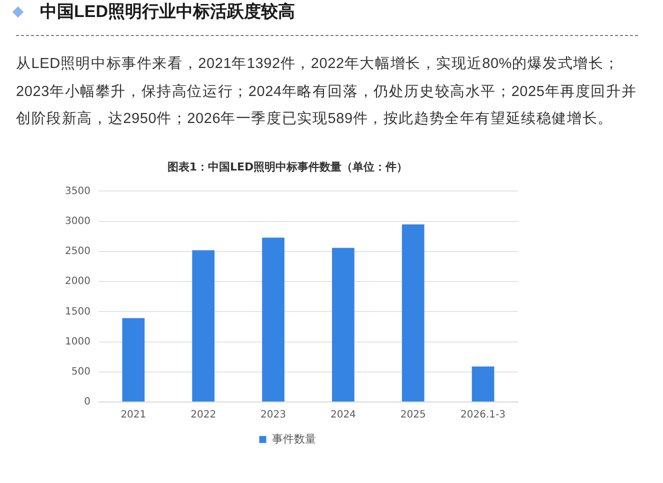 The width and height of the screenshot is (663, 483). I want to click on x-tick-label: 2021, so click(133, 415).